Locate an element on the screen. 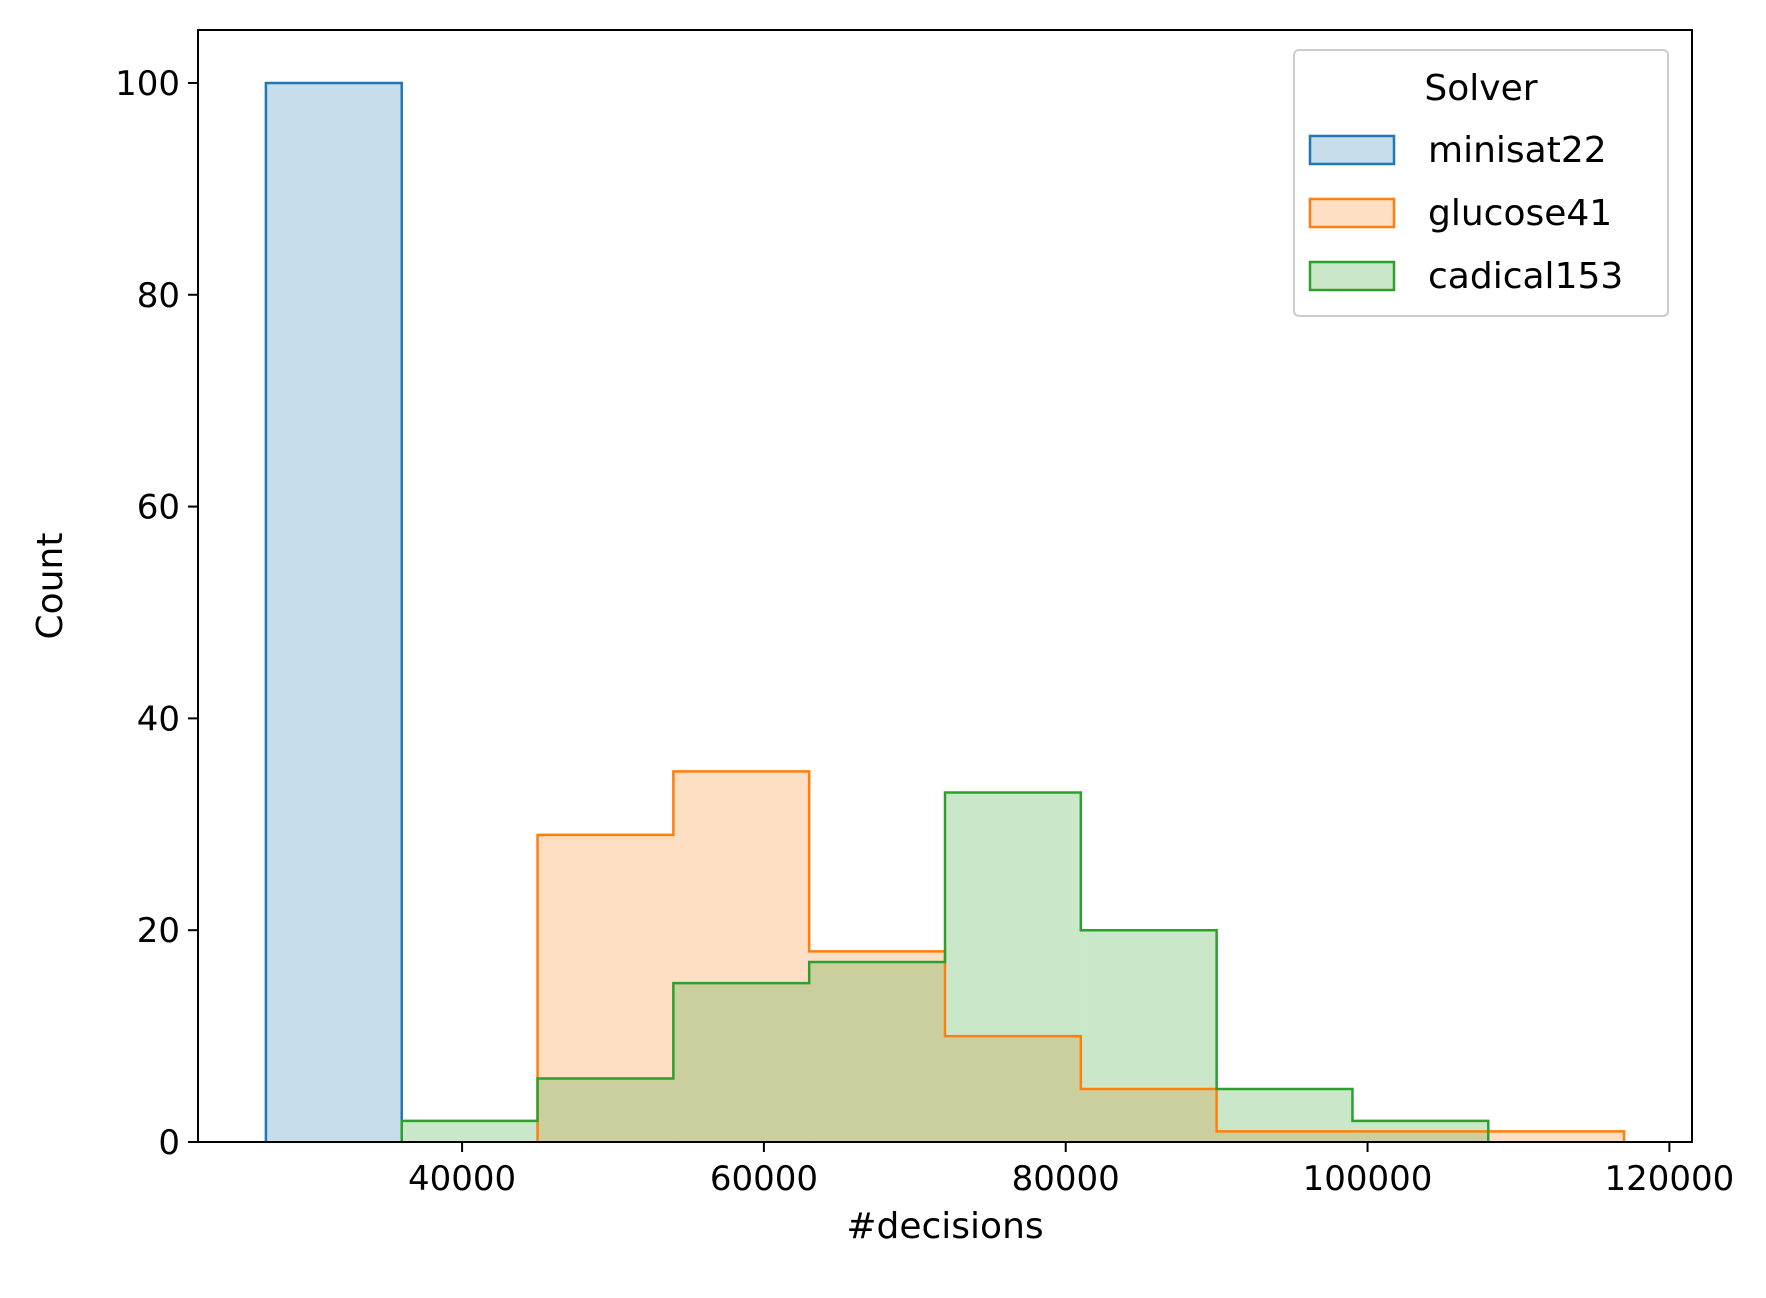 Image resolution: width=1766 pixels, height=1298 pixels. legend-label-glucose41: glucose41 is located at coordinates (1520, 213).